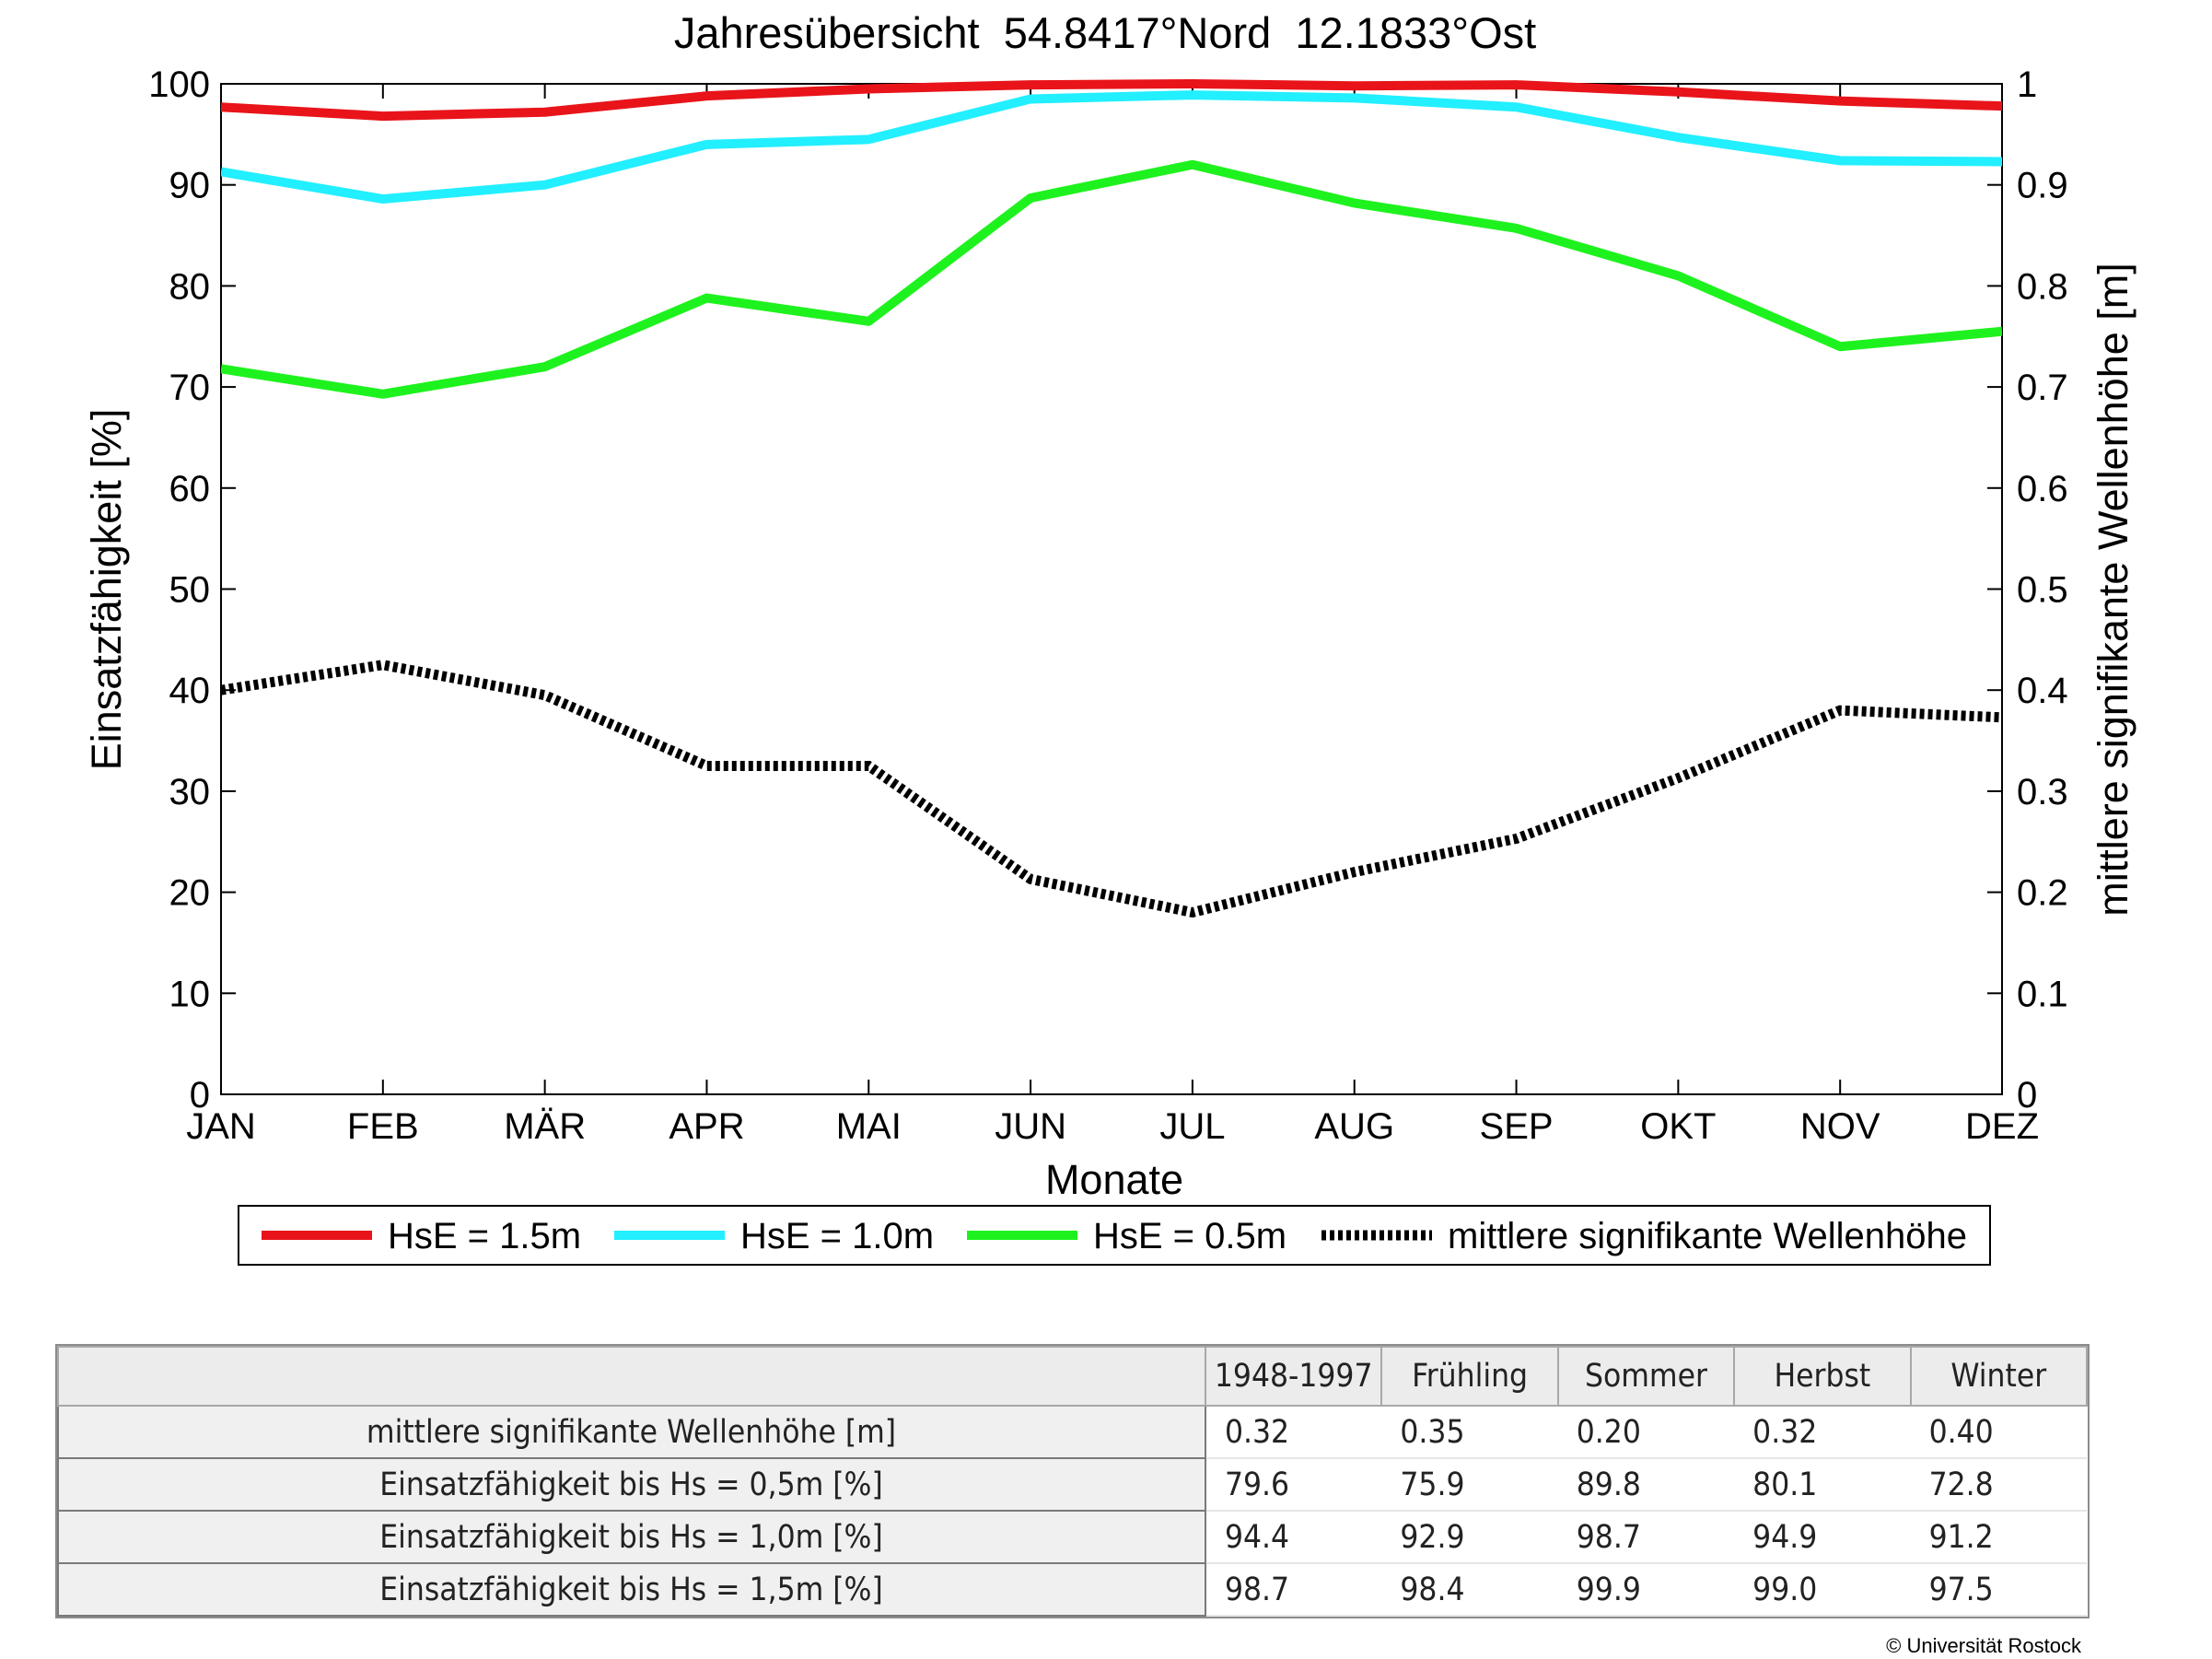 The width and height of the screenshot is (2212, 1659). I want to click on x-tick-label: MAI, so click(869, 1126).